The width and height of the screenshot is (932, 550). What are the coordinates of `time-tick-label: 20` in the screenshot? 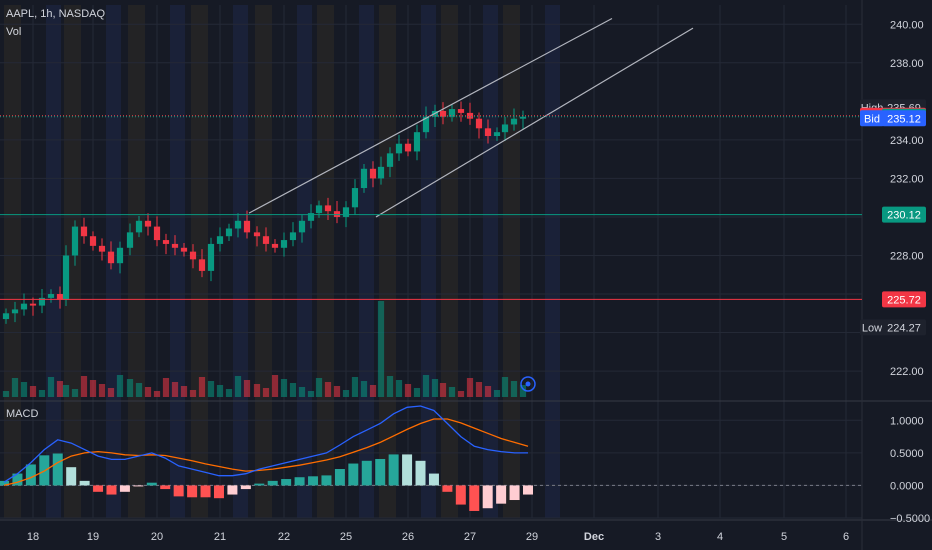 It's located at (157, 537).